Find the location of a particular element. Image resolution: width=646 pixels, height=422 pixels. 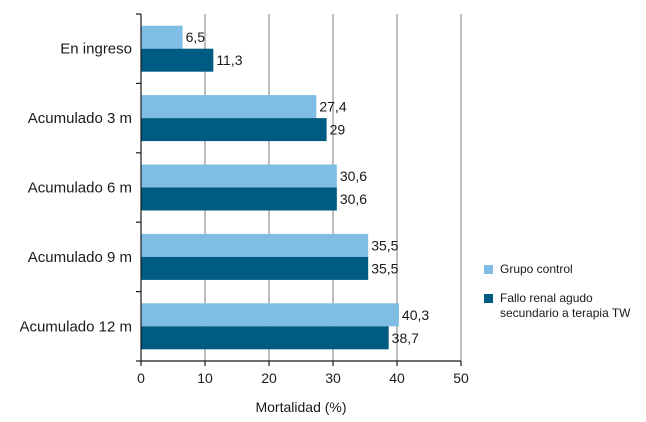

legend-swatch-tw is located at coordinates (488, 298).